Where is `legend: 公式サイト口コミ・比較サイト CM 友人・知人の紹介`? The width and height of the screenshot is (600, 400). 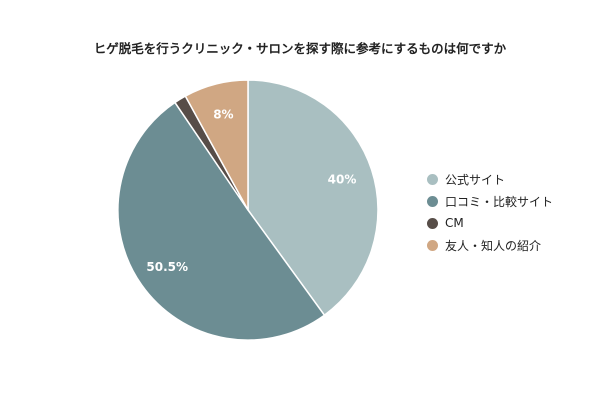
legend: 公式サイト口コミ・比較サイト CM 友人・知人の紹介 is located at coordinates (490, 212).